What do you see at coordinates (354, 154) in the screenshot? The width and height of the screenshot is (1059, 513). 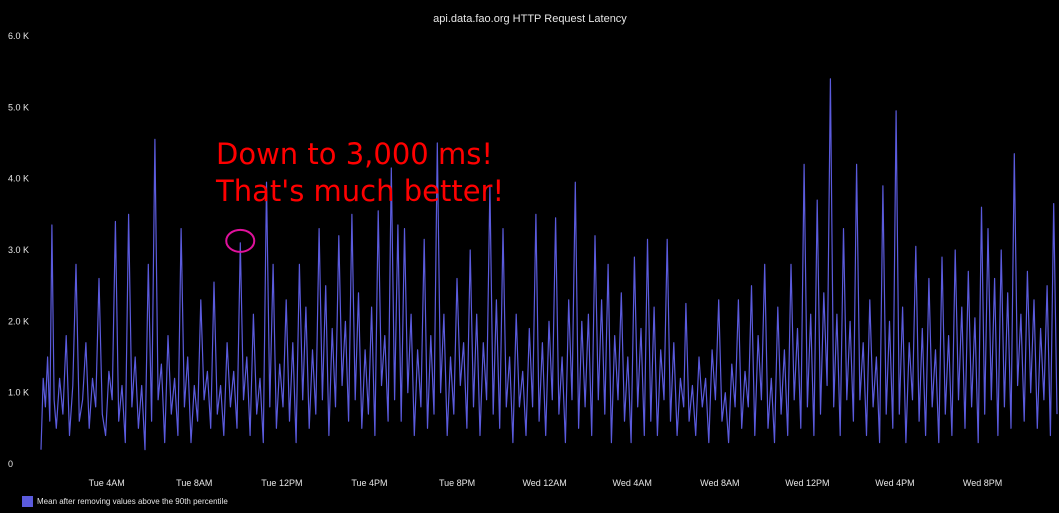 I see `annotation-text-line-1: Down to 3,000 ms!` at bounding box center [354, 154].